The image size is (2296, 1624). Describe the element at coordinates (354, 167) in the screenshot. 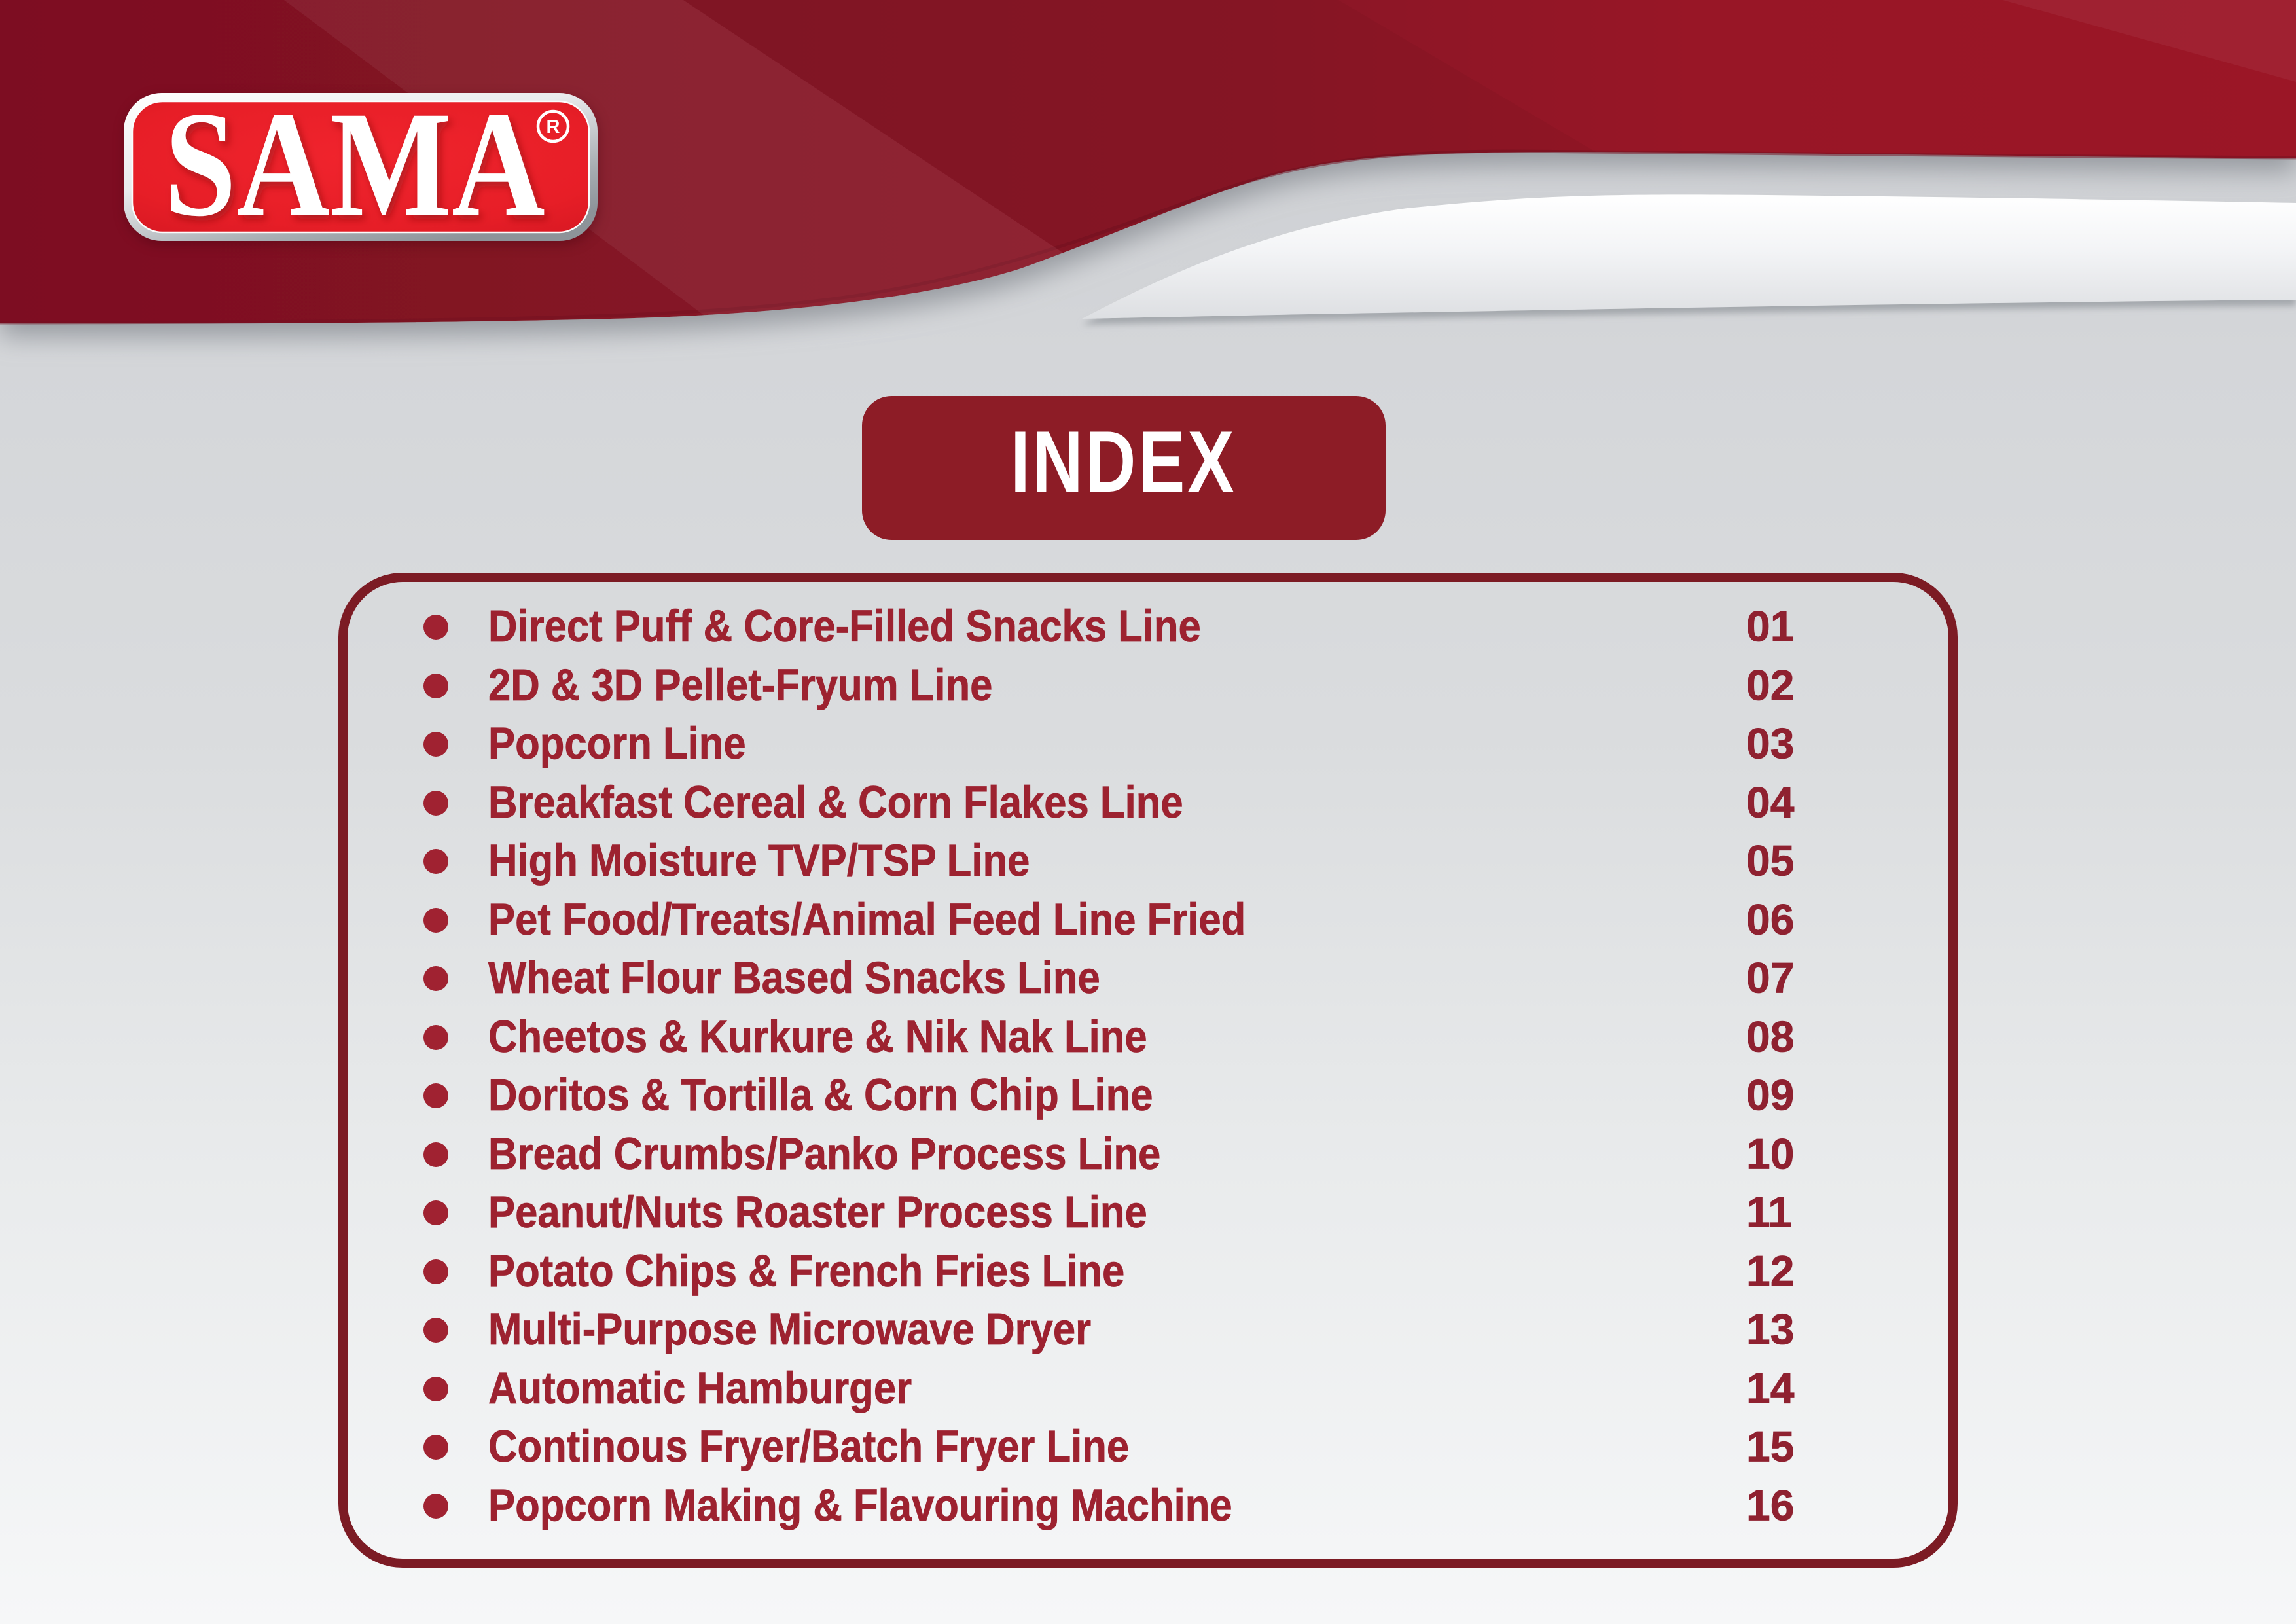

I see `svg-text: SAMA` at that location.